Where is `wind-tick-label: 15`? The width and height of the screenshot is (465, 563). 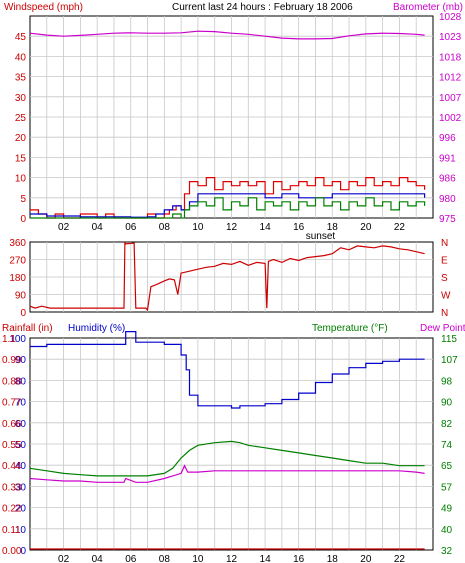
wind-tick-label: 15 is located at coordinates (21, 158).